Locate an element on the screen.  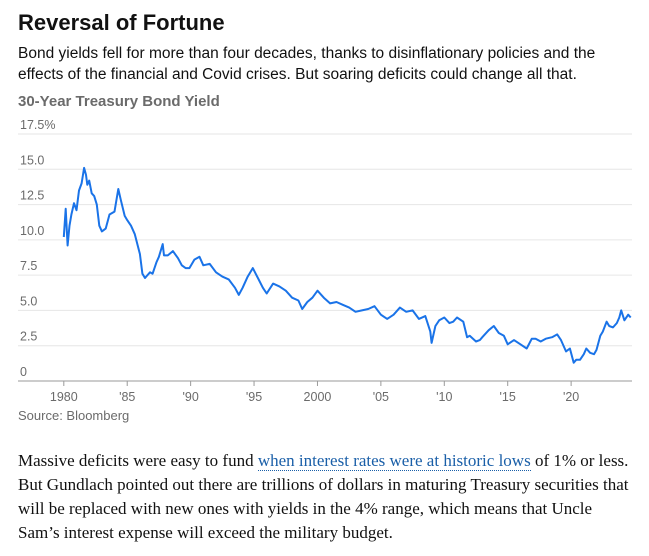
y-tick-label: 12.5 is located at coordinates (32, 196).